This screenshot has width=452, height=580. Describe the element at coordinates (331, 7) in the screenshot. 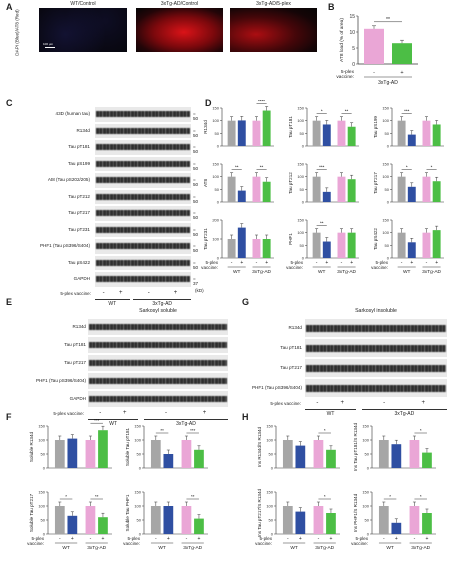

I see `panel-label-b: B` at that location.